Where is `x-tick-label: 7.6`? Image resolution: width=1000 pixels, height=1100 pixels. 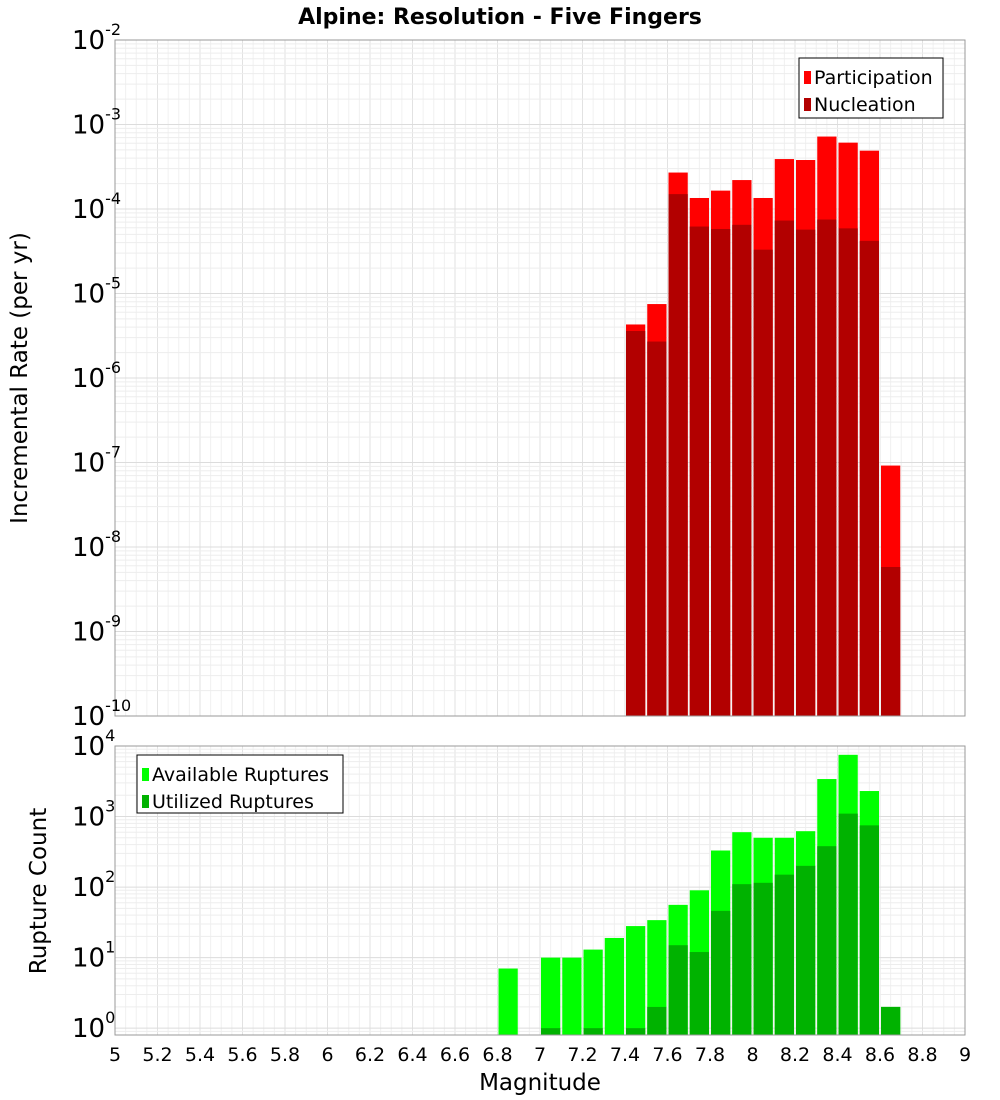
x-tick-label: 7.6 is located at coordinates (667, 1055).